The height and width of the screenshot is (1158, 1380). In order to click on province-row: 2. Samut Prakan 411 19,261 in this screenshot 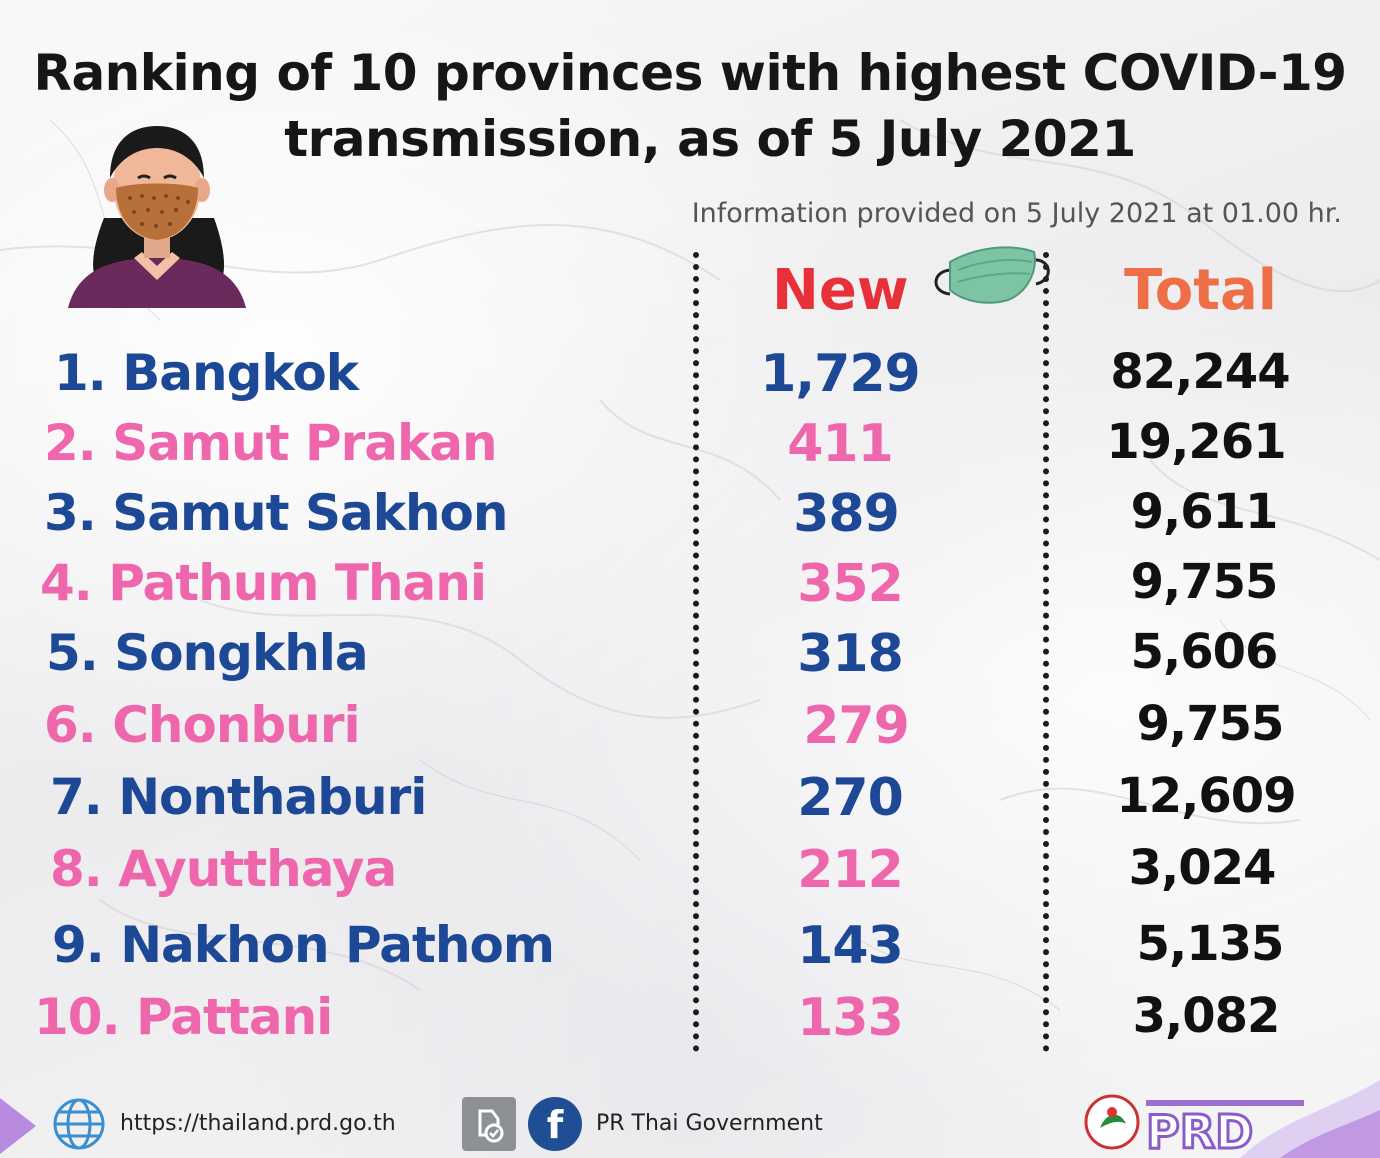, I will do `click(690, 449)`.